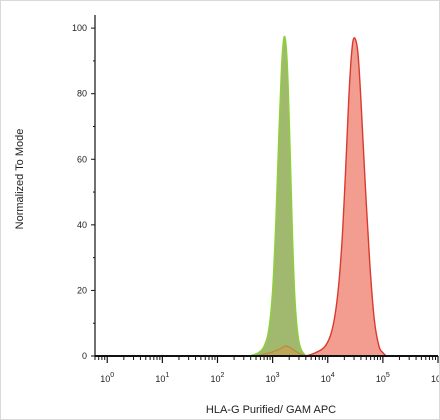 Image resolution: width=440 pixels, height=420 pixels. What do you see at coordinates (82, 225) in the screenshot?
I see `y-tick-label: 40` at bounding box center [82, 225].